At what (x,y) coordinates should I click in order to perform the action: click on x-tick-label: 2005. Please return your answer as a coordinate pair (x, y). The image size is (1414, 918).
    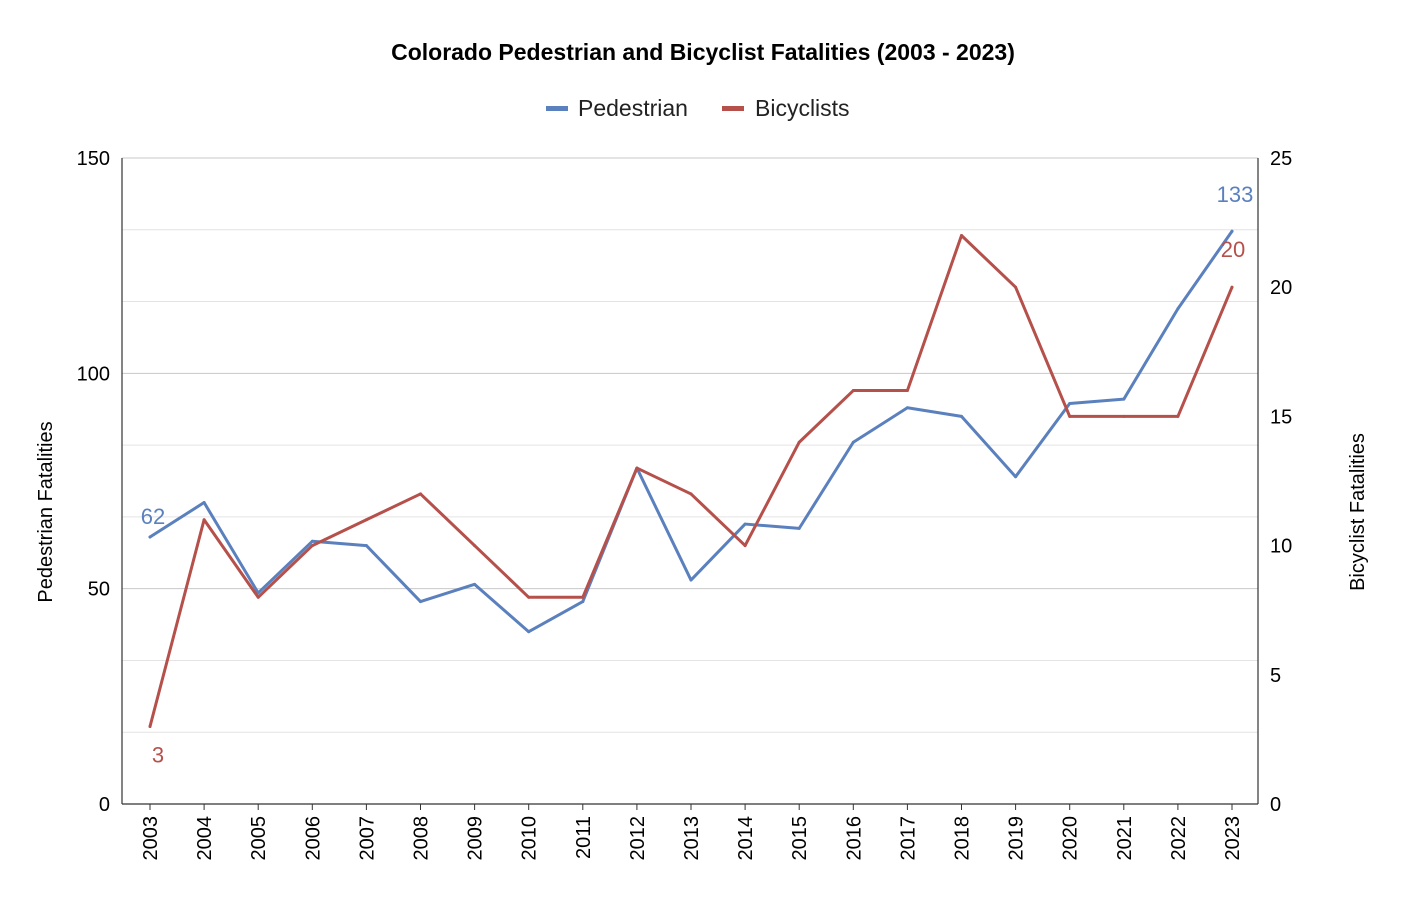
    Looking at the image, I should click on (259, 838).